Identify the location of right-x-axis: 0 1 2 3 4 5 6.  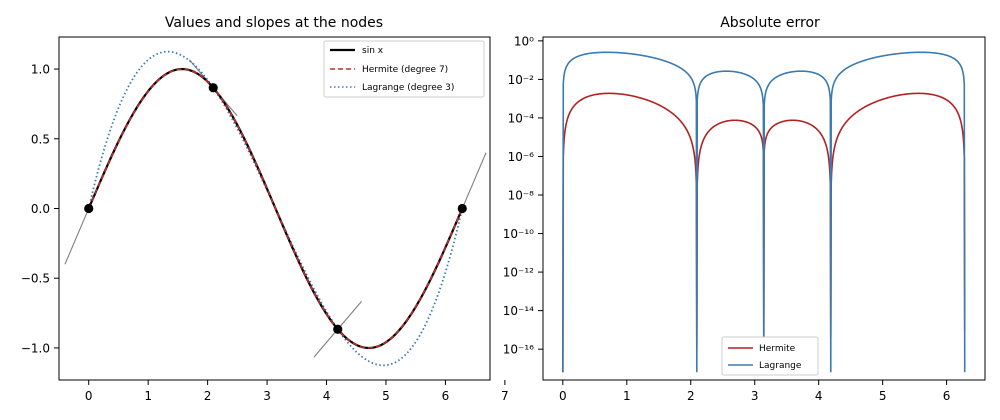
(754, 391).